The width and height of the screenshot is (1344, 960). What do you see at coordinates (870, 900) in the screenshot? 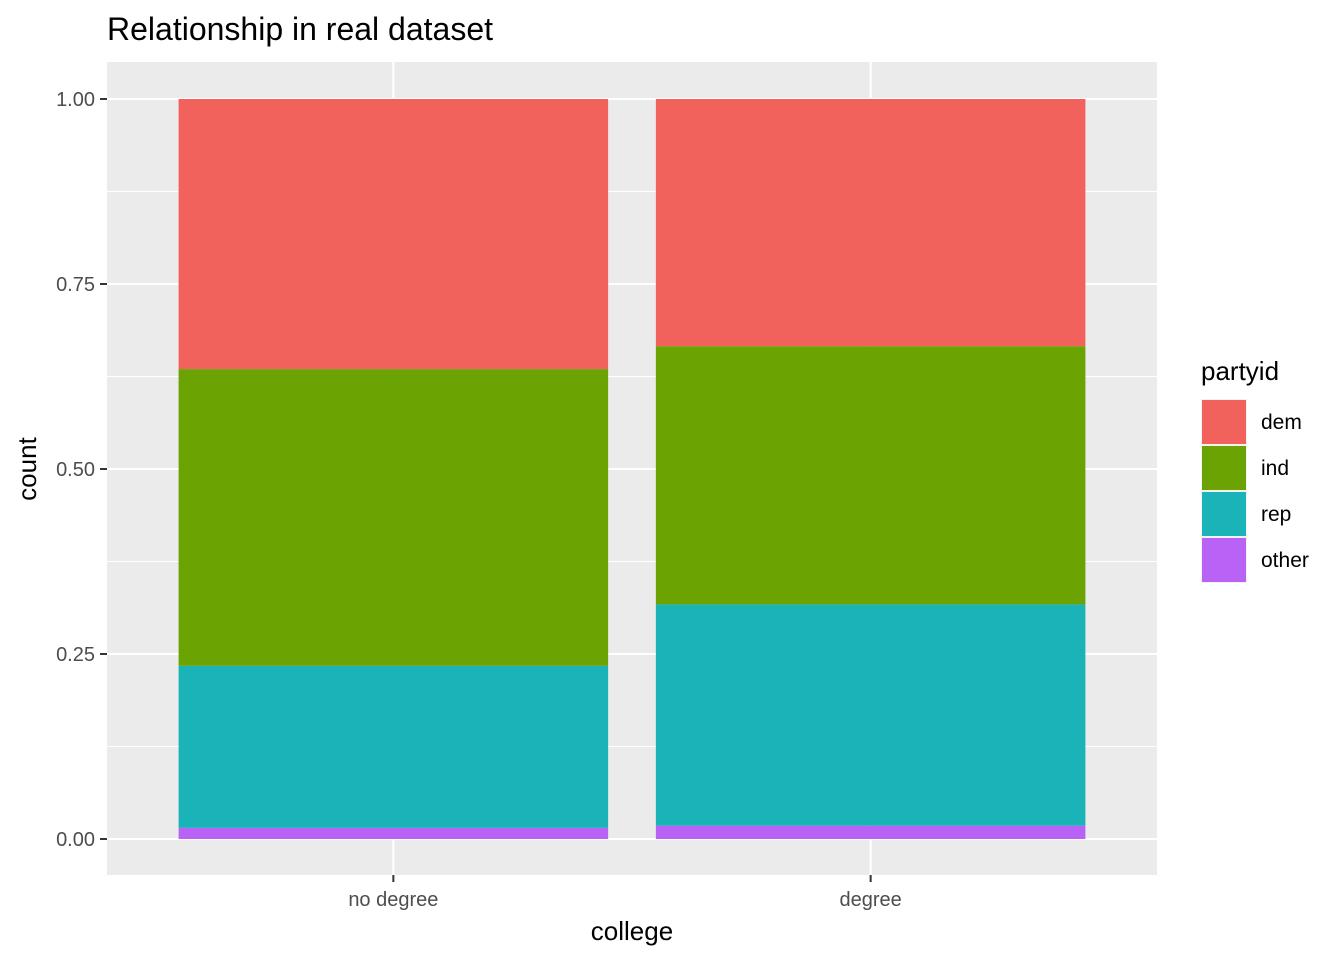
I see `x-tick-label: degree` at bounding box center [870, 900].